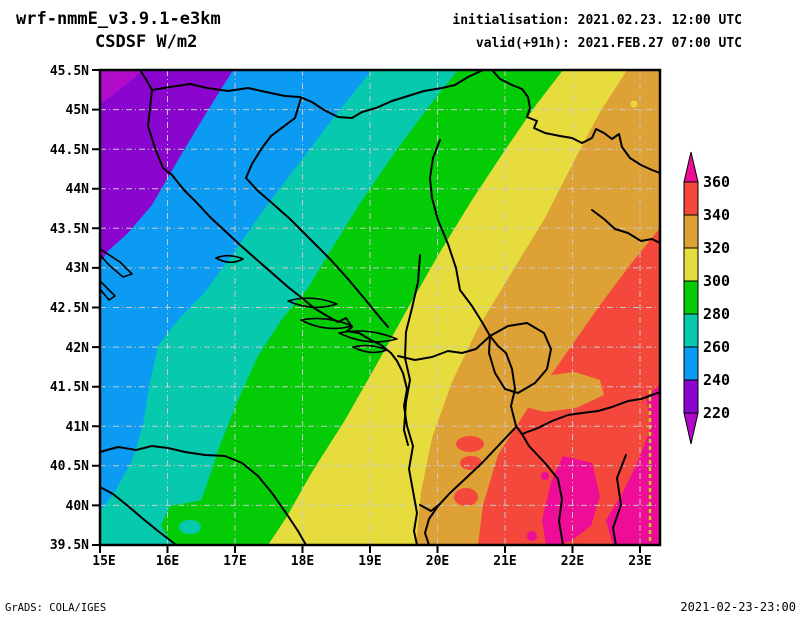 Image resolution: width=800 pixels, height=618 pixels. What do you see at coordinates (716, 347) in the screenshot?
I see `colorbar-label: 260` at bounding box center [716, 347].